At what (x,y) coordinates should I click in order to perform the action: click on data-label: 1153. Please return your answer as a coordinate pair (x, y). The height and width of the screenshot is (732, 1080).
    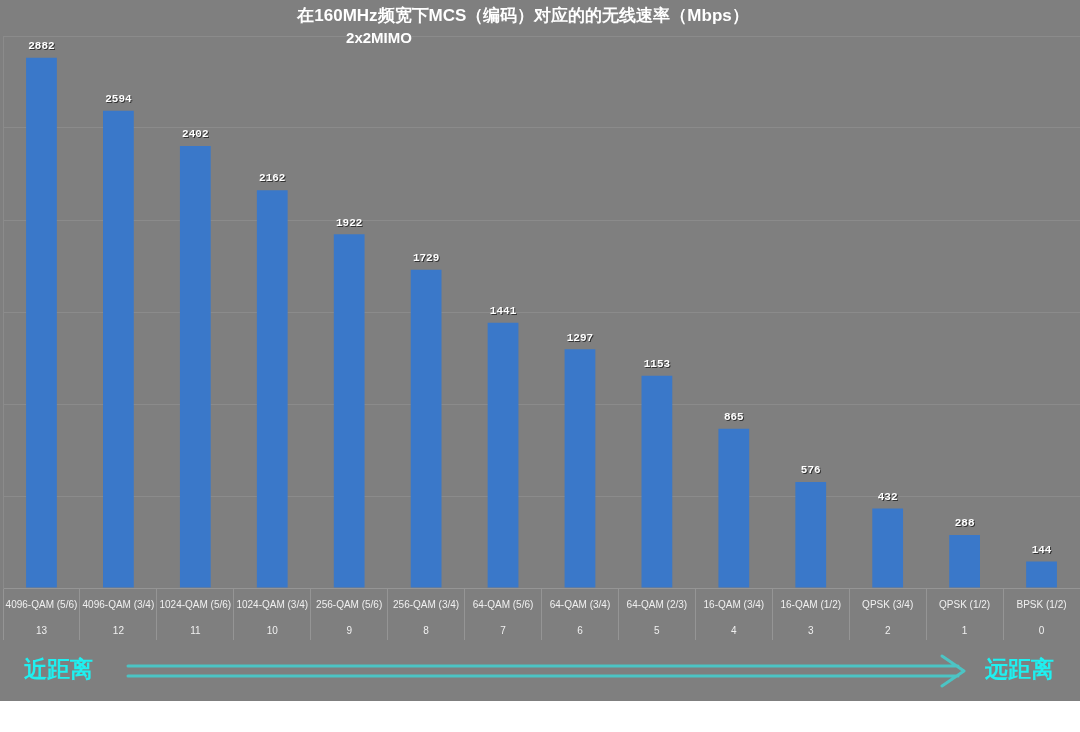
    Looking at the image, I should click on (657, 364).